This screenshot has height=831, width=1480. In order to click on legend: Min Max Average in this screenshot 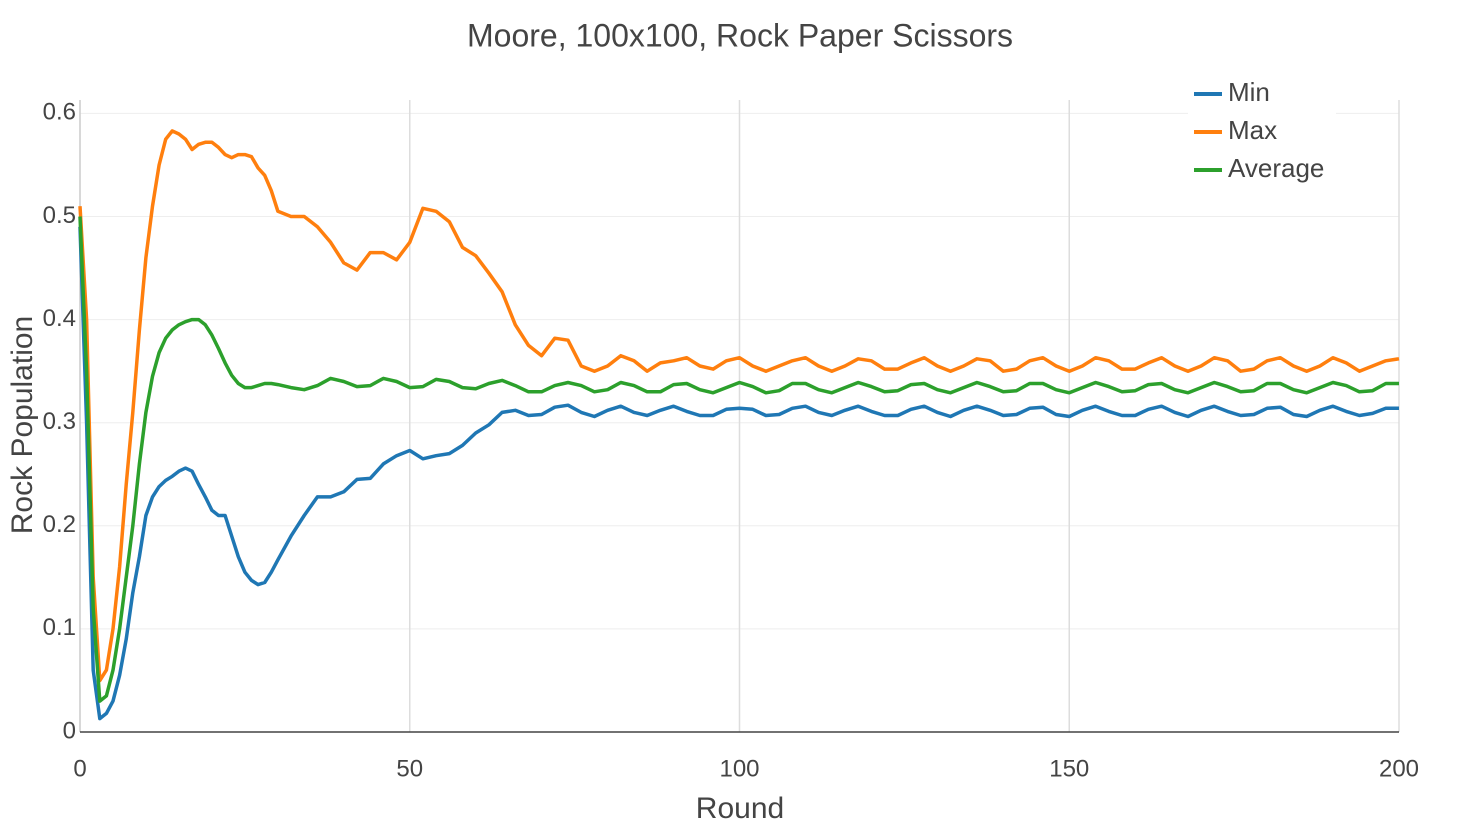, I will do `click(1262, 132)`.